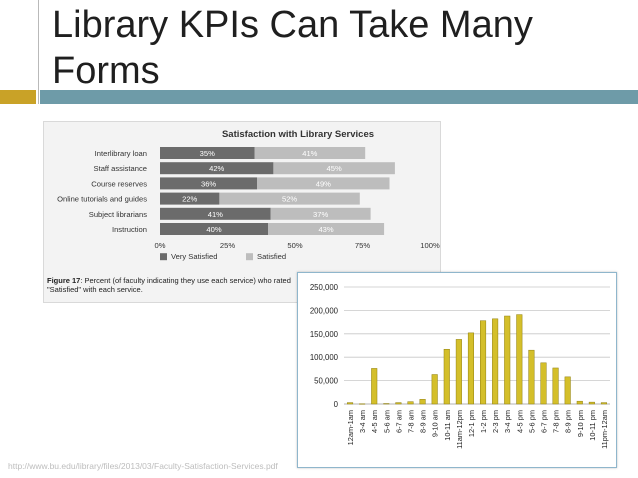 This screenshot has width=638, height=478. Describe the element at coordinates (38, 52) in the screenshot. I see `title-divider-line` at that location.